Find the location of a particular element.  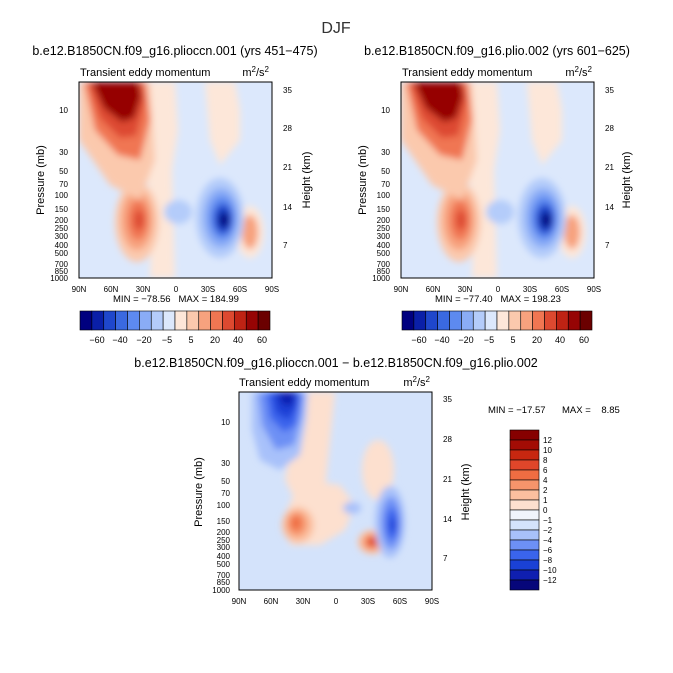

panel-2-colorbar-labels: −60 −40 −20 −5 5 20 40 60 is located at coordinates (500, 340).